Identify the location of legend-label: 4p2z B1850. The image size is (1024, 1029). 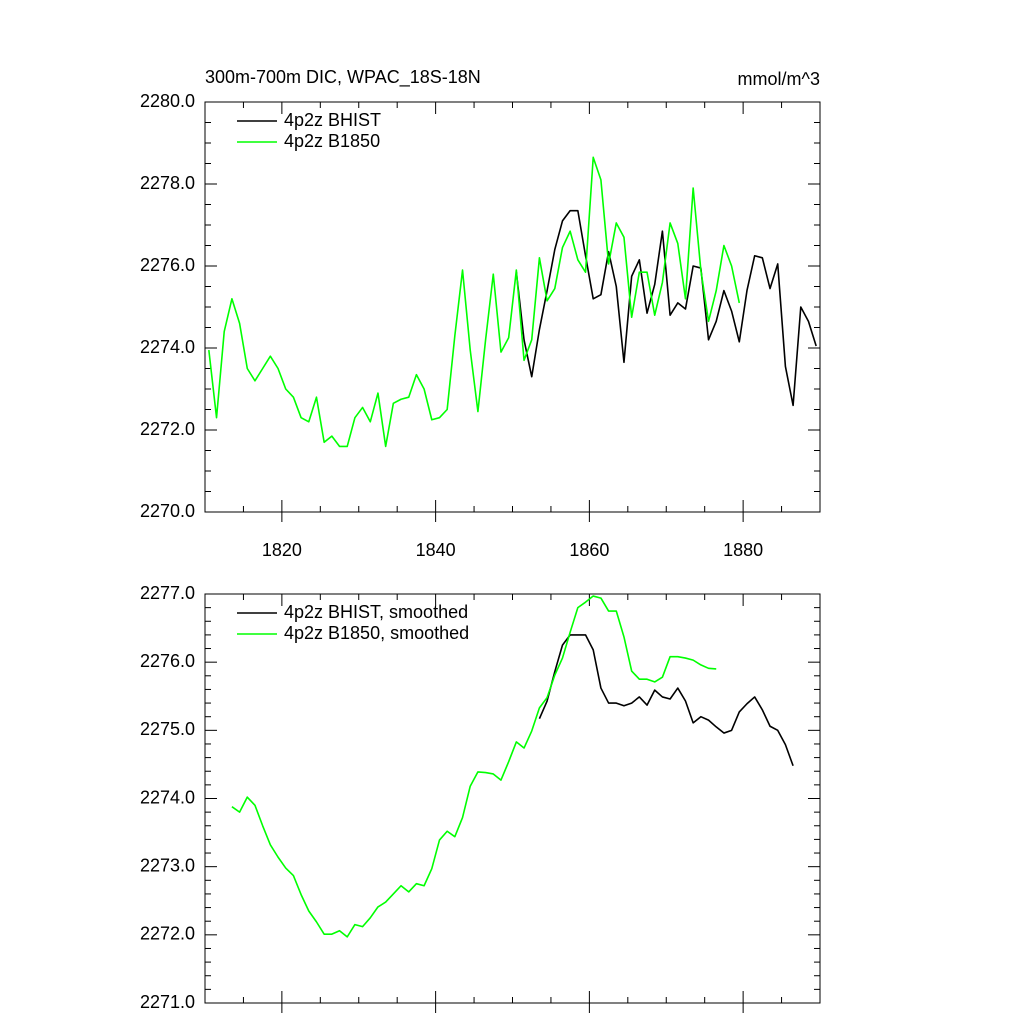
(332, 141).